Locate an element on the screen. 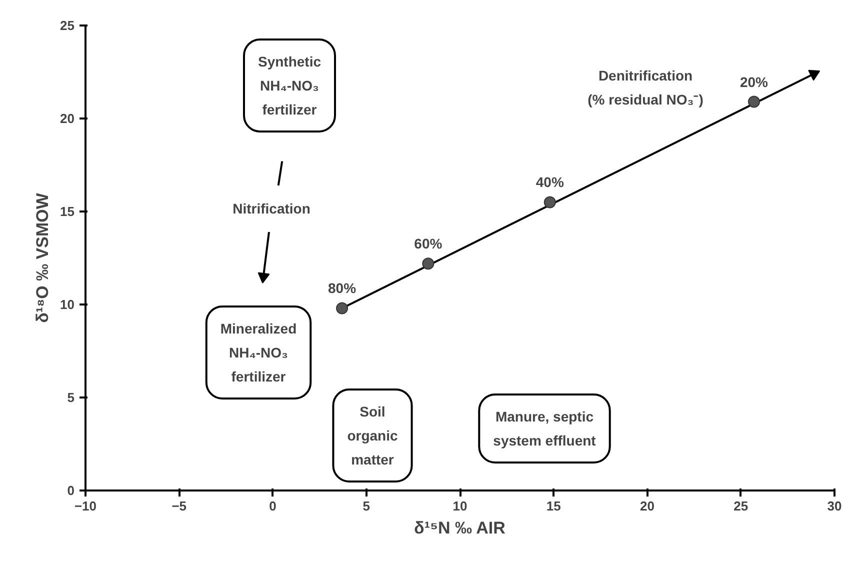  x-tick-label: 15 is located at coordinates (553, 506).